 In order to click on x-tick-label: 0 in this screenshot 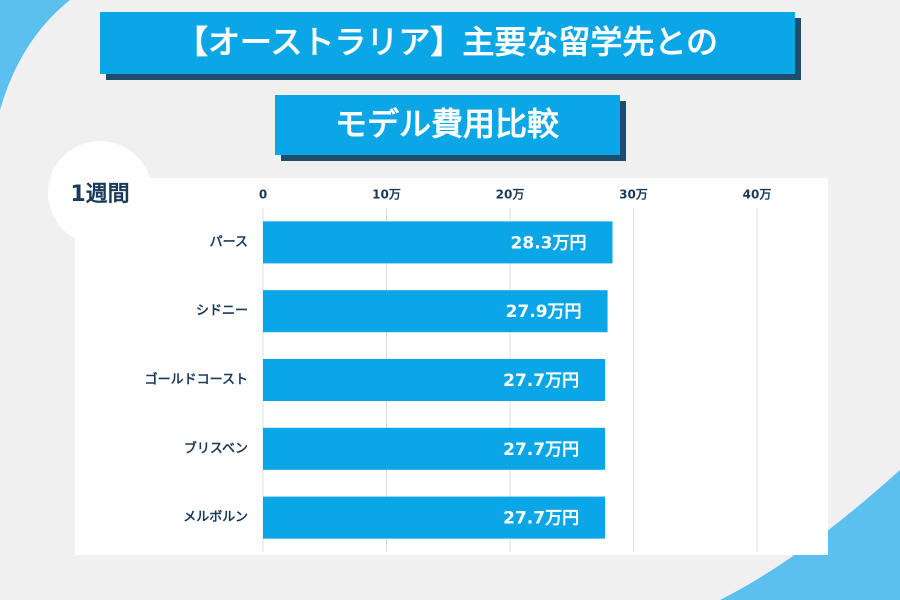, I will do `click(263, 195)`.